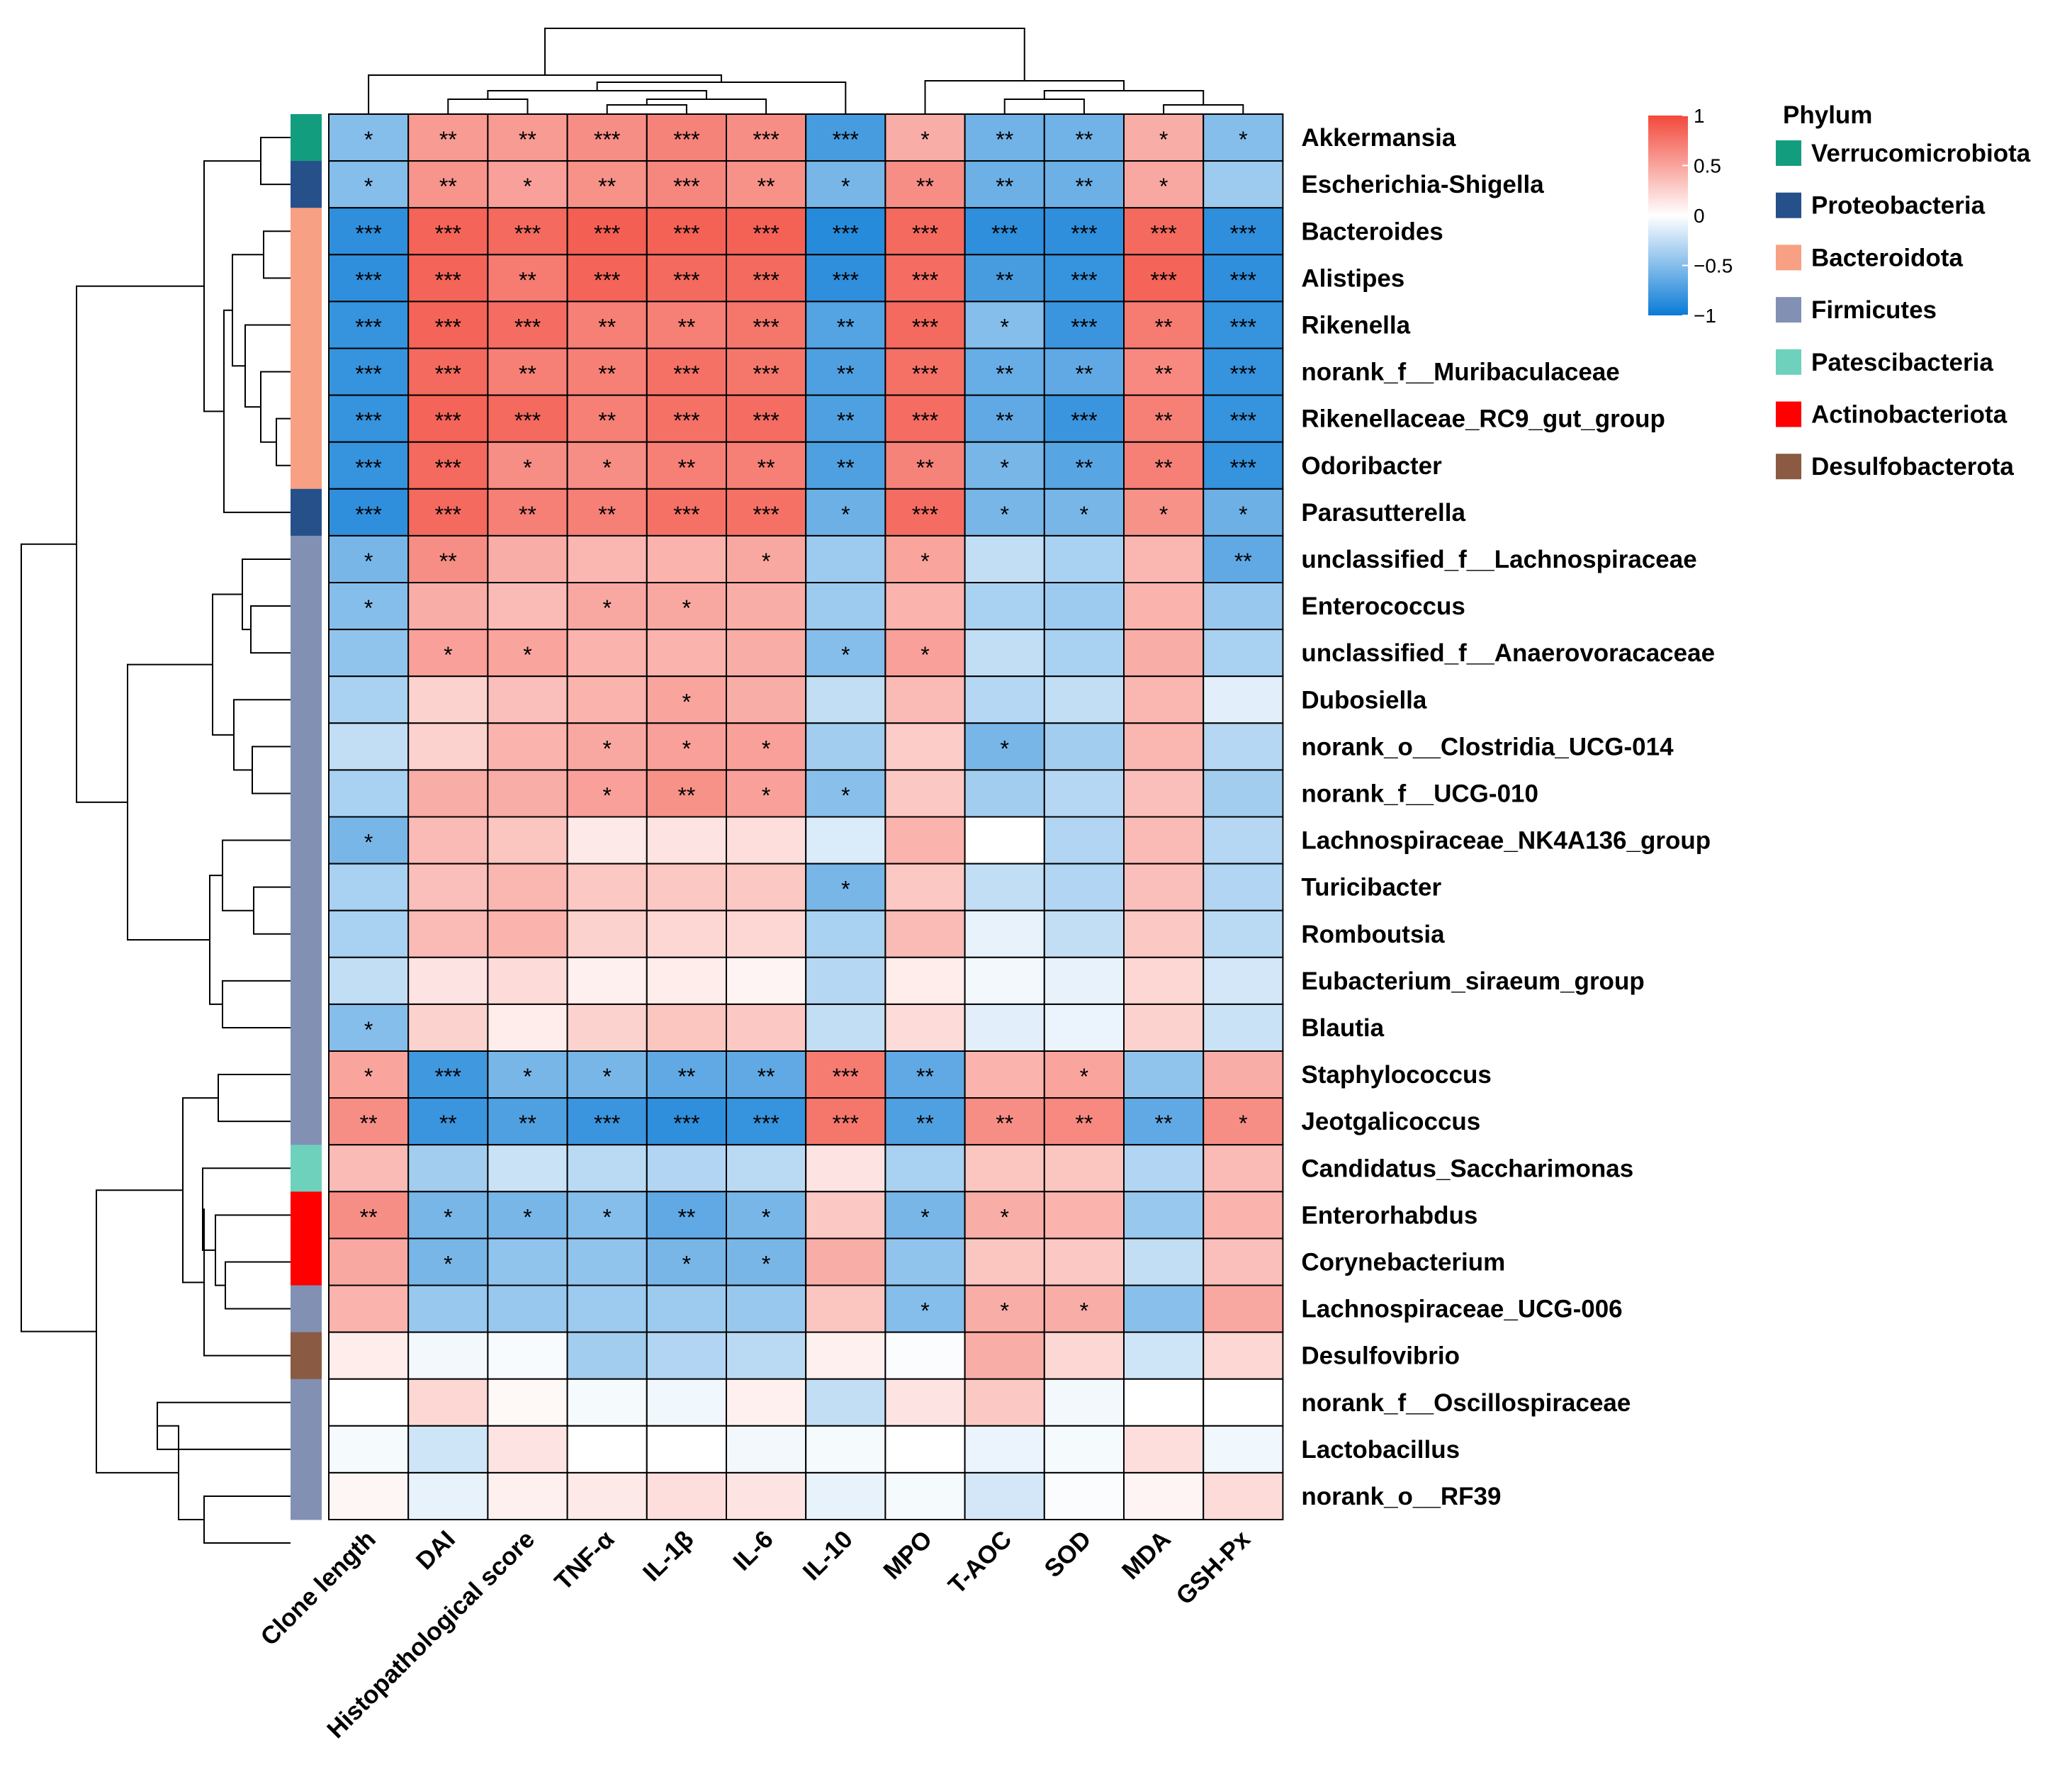 The height and width of the screenshot is (1779, 2072). I want to click on row-label: Enterococcus, so click(1383, 606).